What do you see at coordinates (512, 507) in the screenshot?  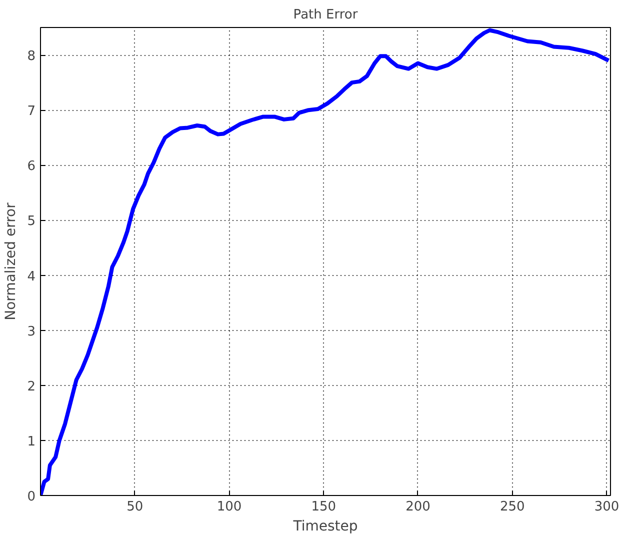 I see `x-tick-label: 250` at bounding box center [512, 507].